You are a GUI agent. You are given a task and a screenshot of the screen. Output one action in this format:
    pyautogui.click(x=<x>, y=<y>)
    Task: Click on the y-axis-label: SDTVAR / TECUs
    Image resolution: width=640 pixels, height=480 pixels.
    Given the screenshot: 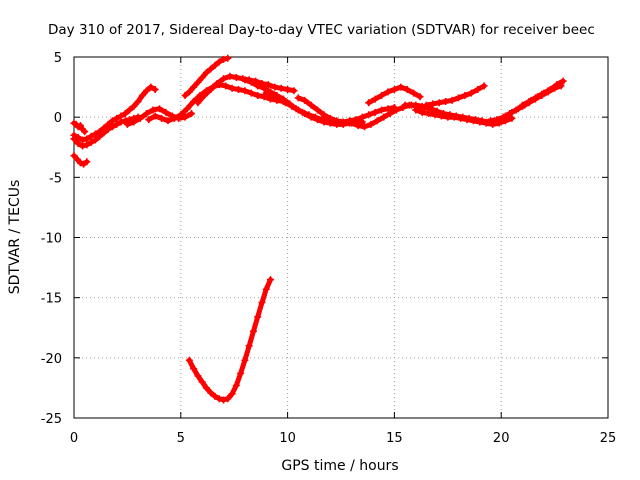 What is the action you would take?
    pyautogui.click(x=15, y=237)
    